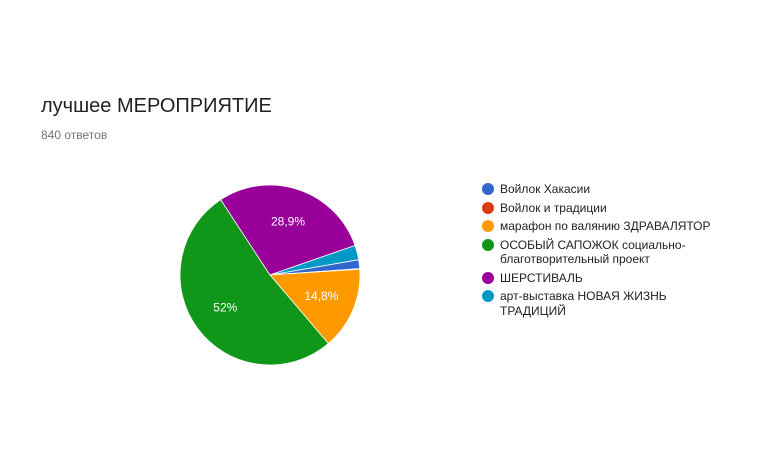  I want to click on legend-label: марафон по валянию ЗДРАВАЛЯТОР, so click(605, 226).